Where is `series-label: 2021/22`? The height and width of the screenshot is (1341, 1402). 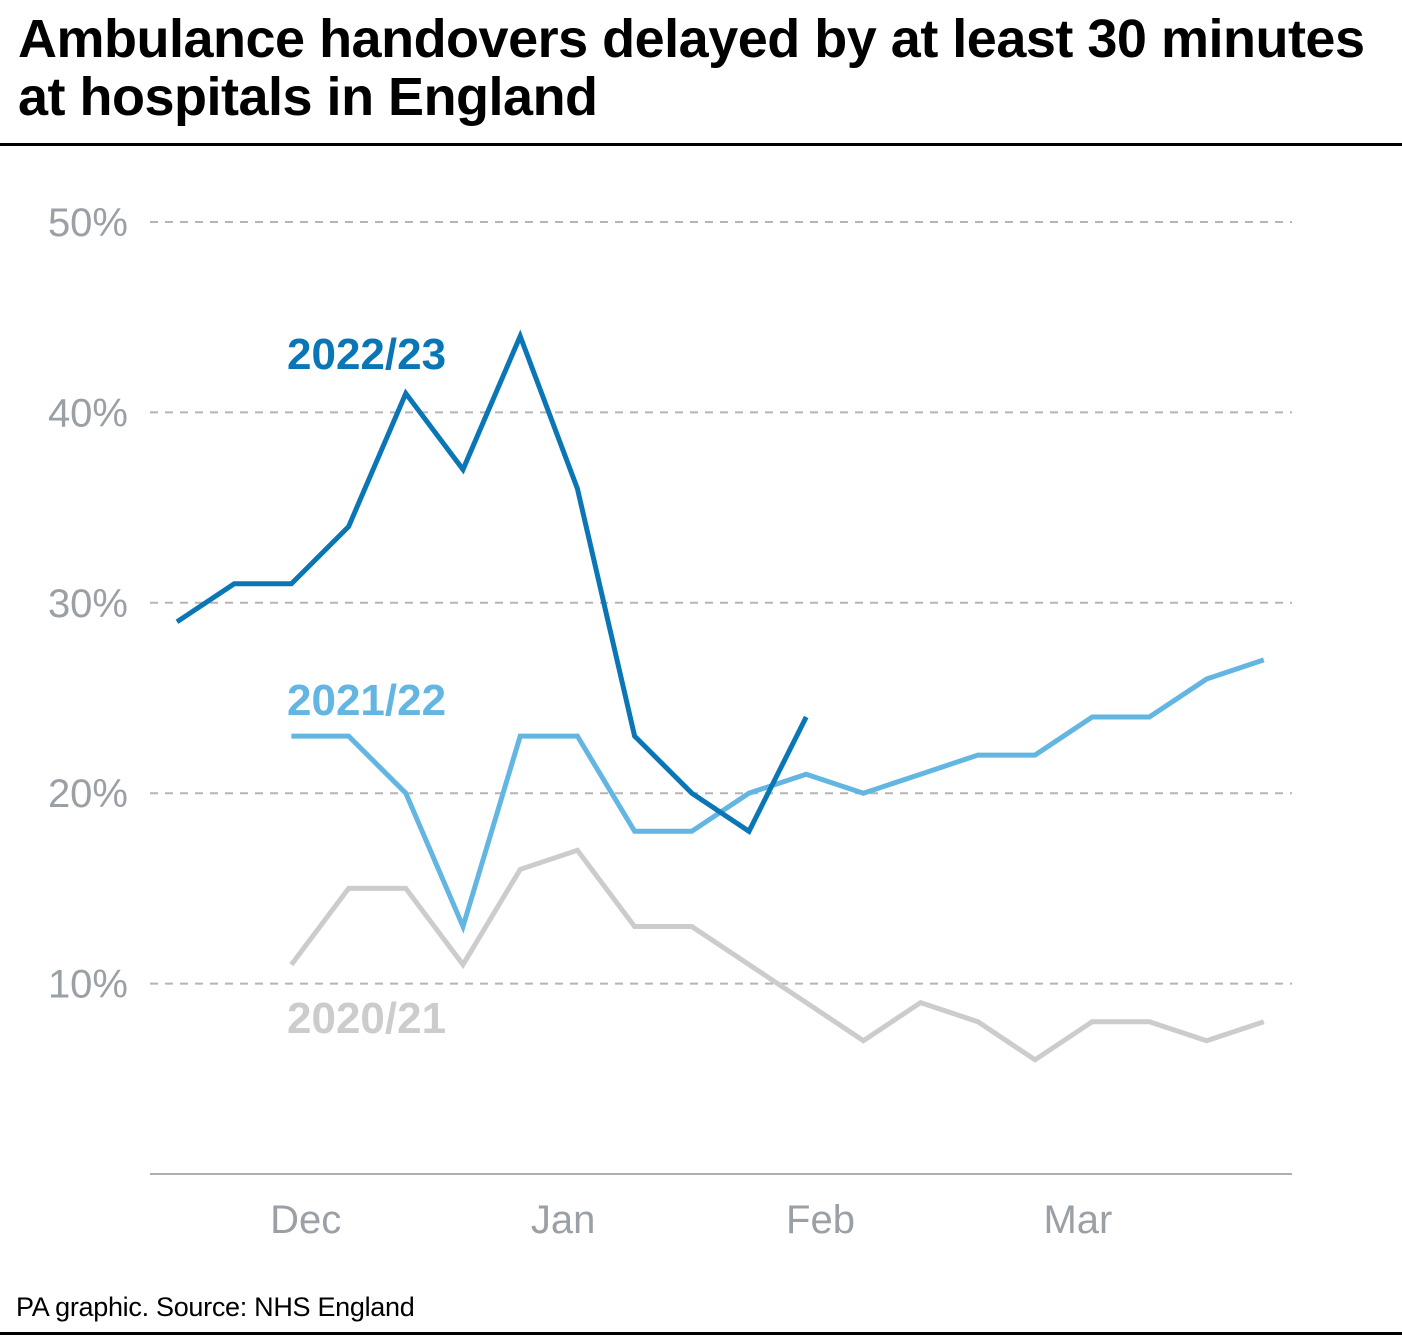 series-label: 2021/22 is located at coordinates (366, 700).